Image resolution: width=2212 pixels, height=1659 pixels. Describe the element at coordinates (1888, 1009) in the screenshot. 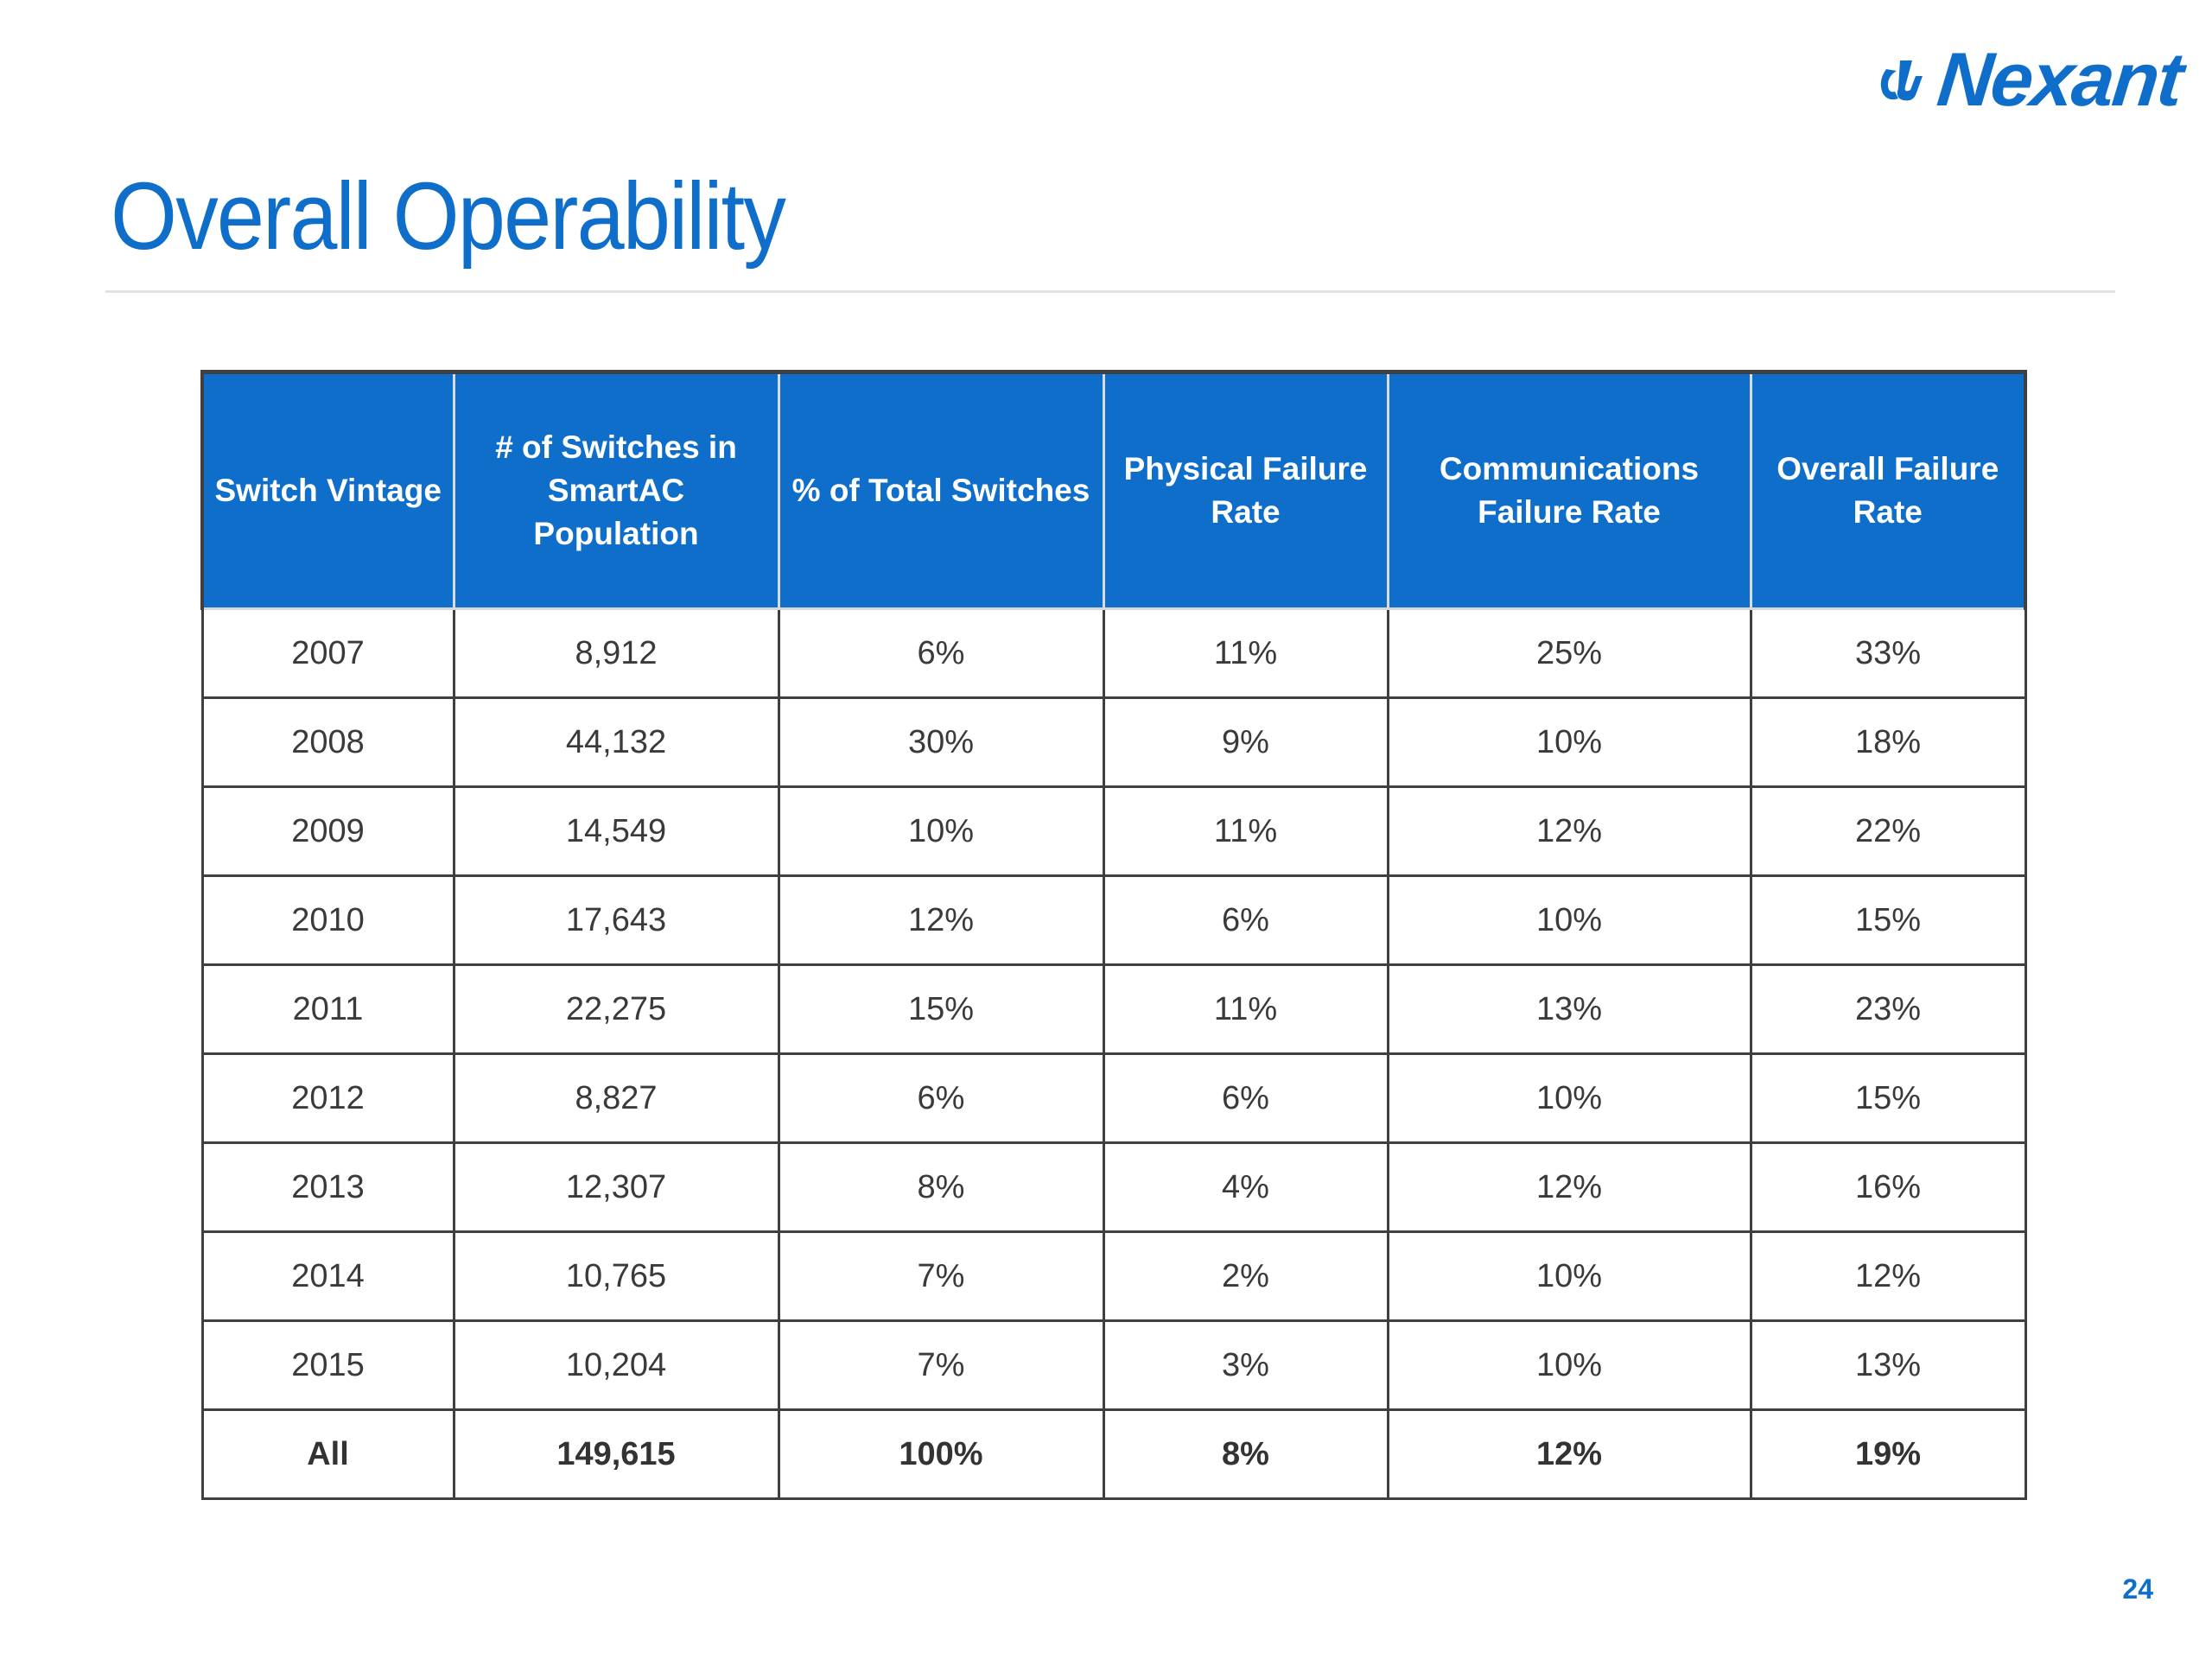

I see `cell-overall: 23%` at that location.